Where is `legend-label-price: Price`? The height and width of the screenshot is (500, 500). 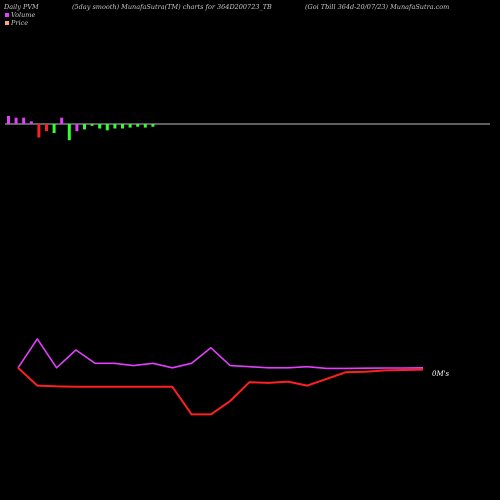 legend-label-price: Price is located at coordinates (20, 23).